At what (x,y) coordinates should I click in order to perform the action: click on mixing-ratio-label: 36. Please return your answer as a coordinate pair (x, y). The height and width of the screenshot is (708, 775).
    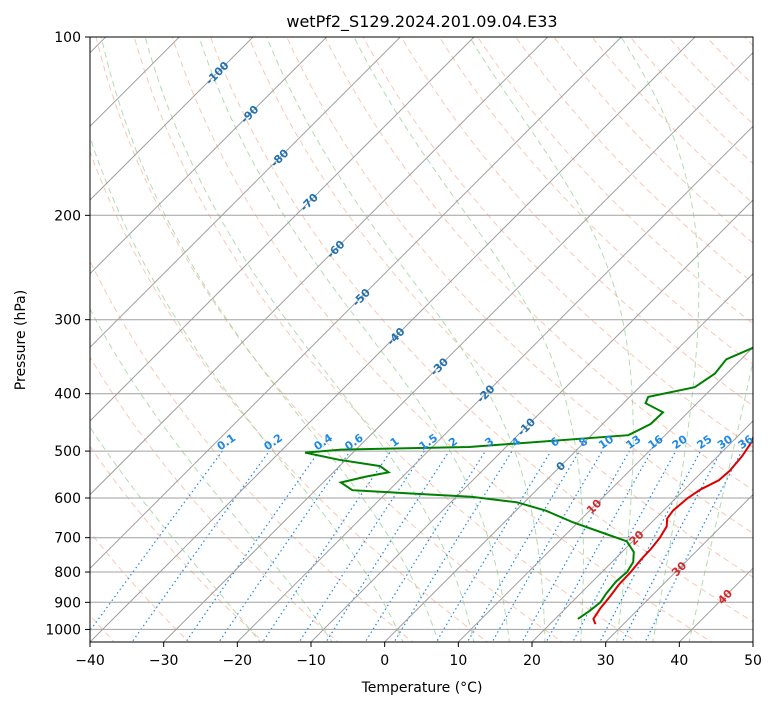
    Looking at the image, I should click on (746, 442).